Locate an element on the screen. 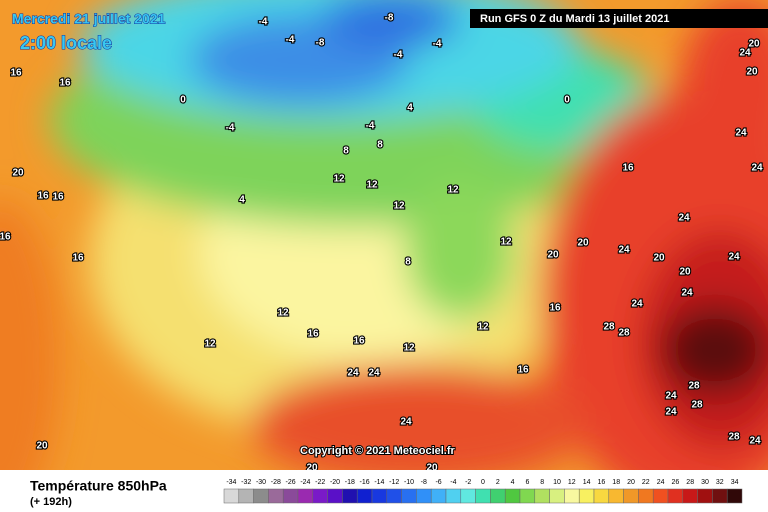  scale-label: 32 is located at coordinates (720, 482).